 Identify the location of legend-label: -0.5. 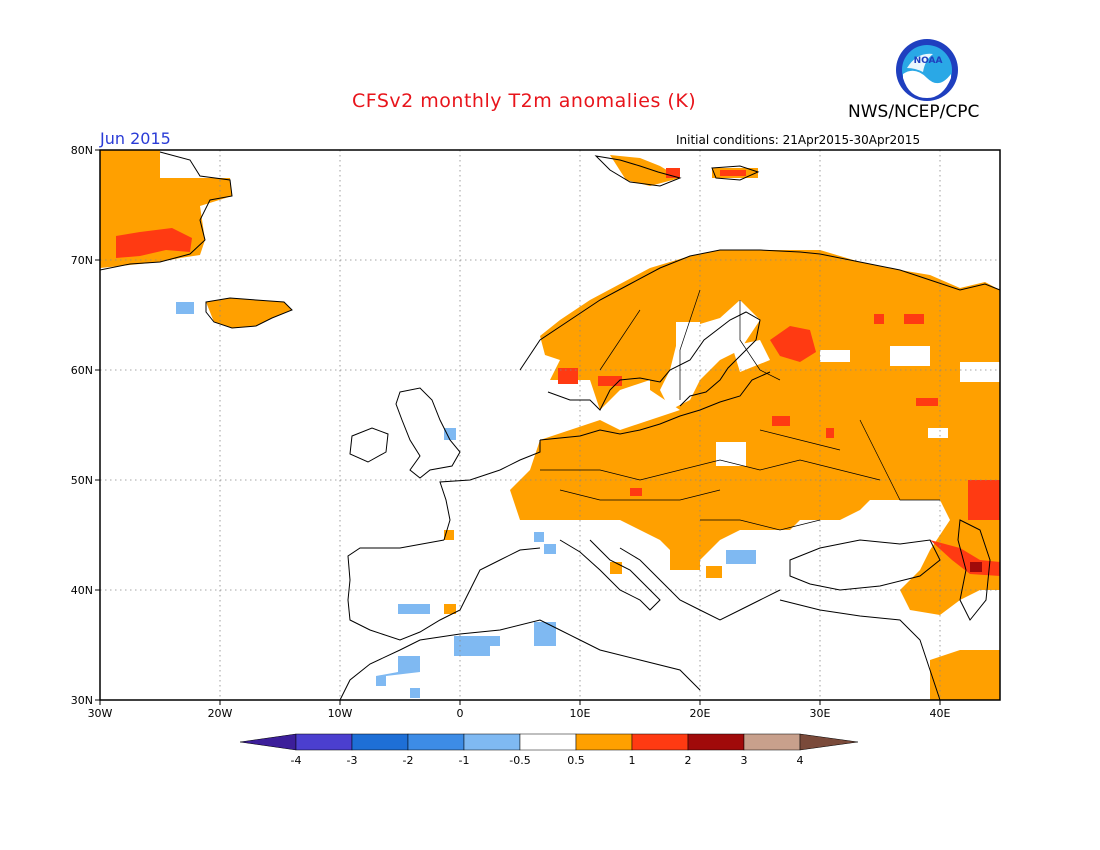
(519, 760).